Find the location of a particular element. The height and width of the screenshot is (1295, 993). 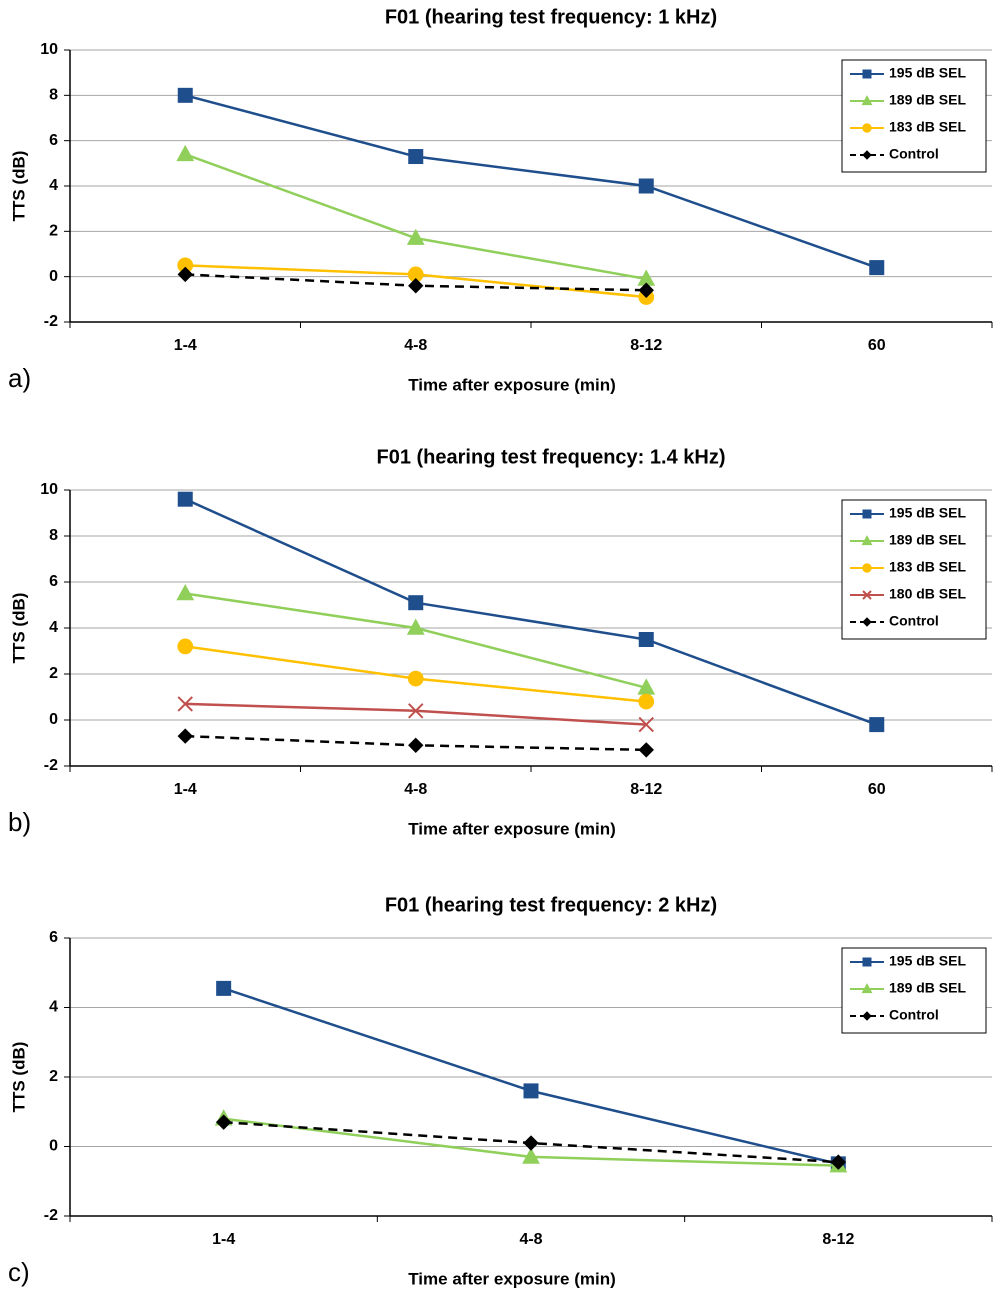

panel-label: b) is located at coordinates (19, 822).